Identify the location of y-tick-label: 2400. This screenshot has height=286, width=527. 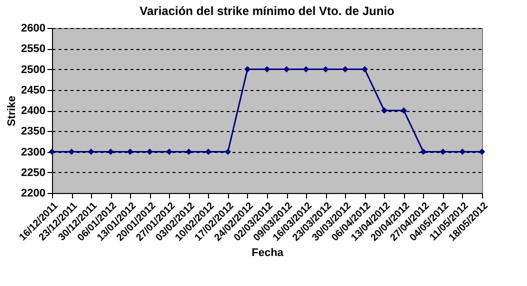
(33, 111).